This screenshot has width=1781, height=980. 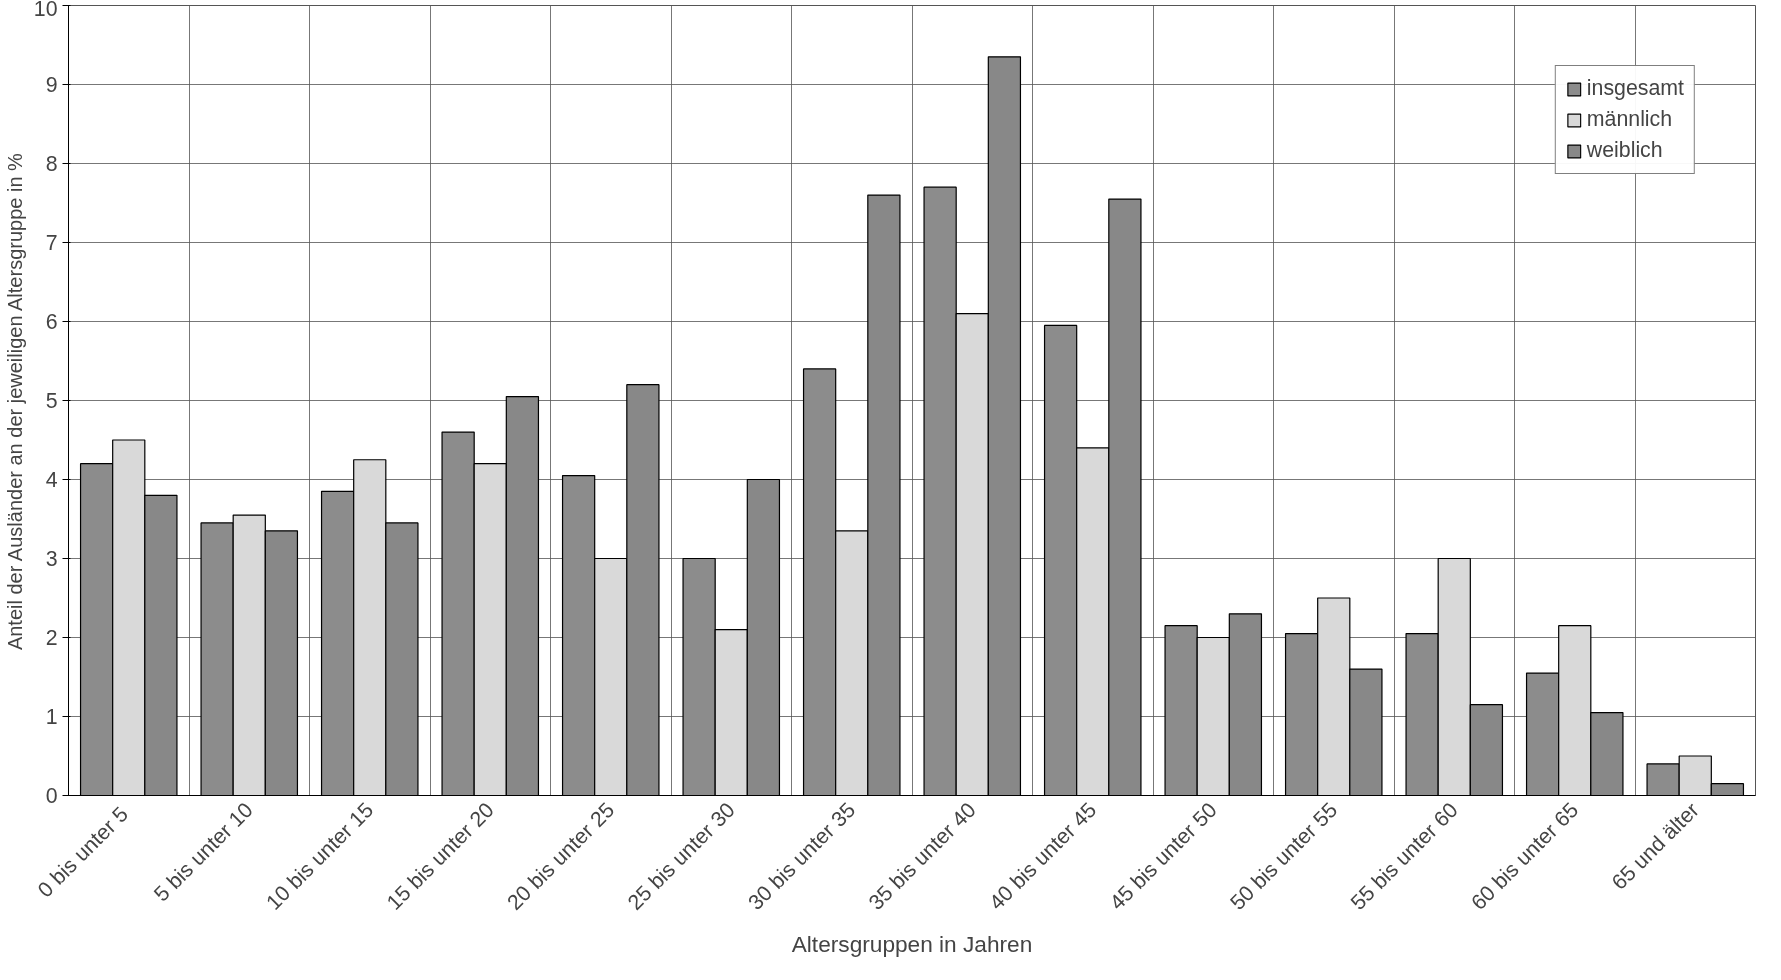 I want to click on y-tick-label: 7, so click(x=51, y=243).